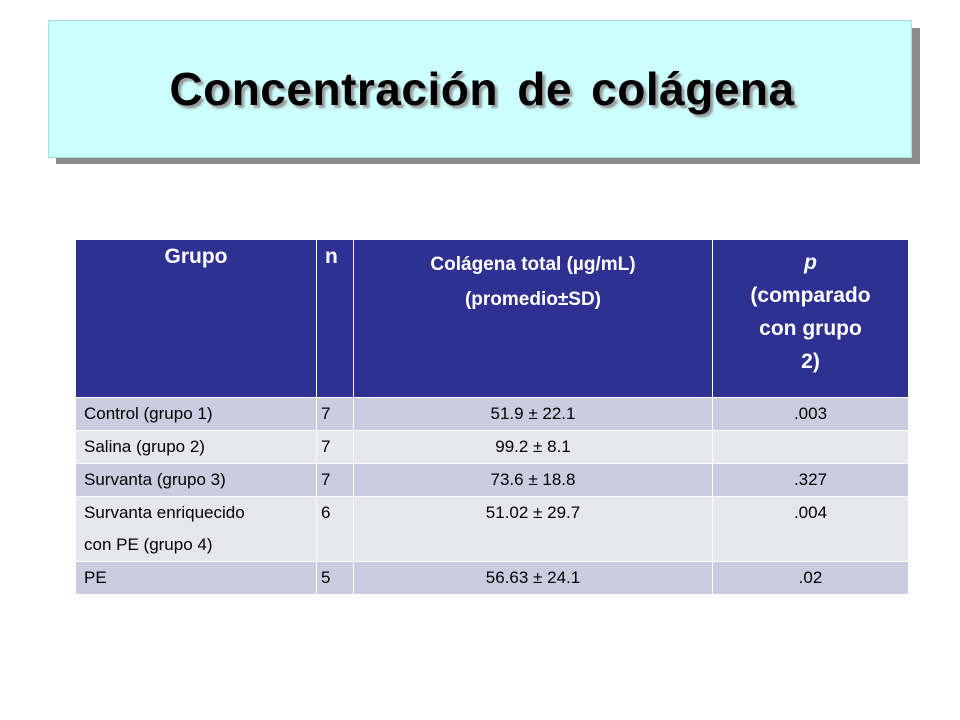 This screenshot has width=960, height=720. I want to click on header-colagena-line2: (promedio±SD), so click(533, 299).